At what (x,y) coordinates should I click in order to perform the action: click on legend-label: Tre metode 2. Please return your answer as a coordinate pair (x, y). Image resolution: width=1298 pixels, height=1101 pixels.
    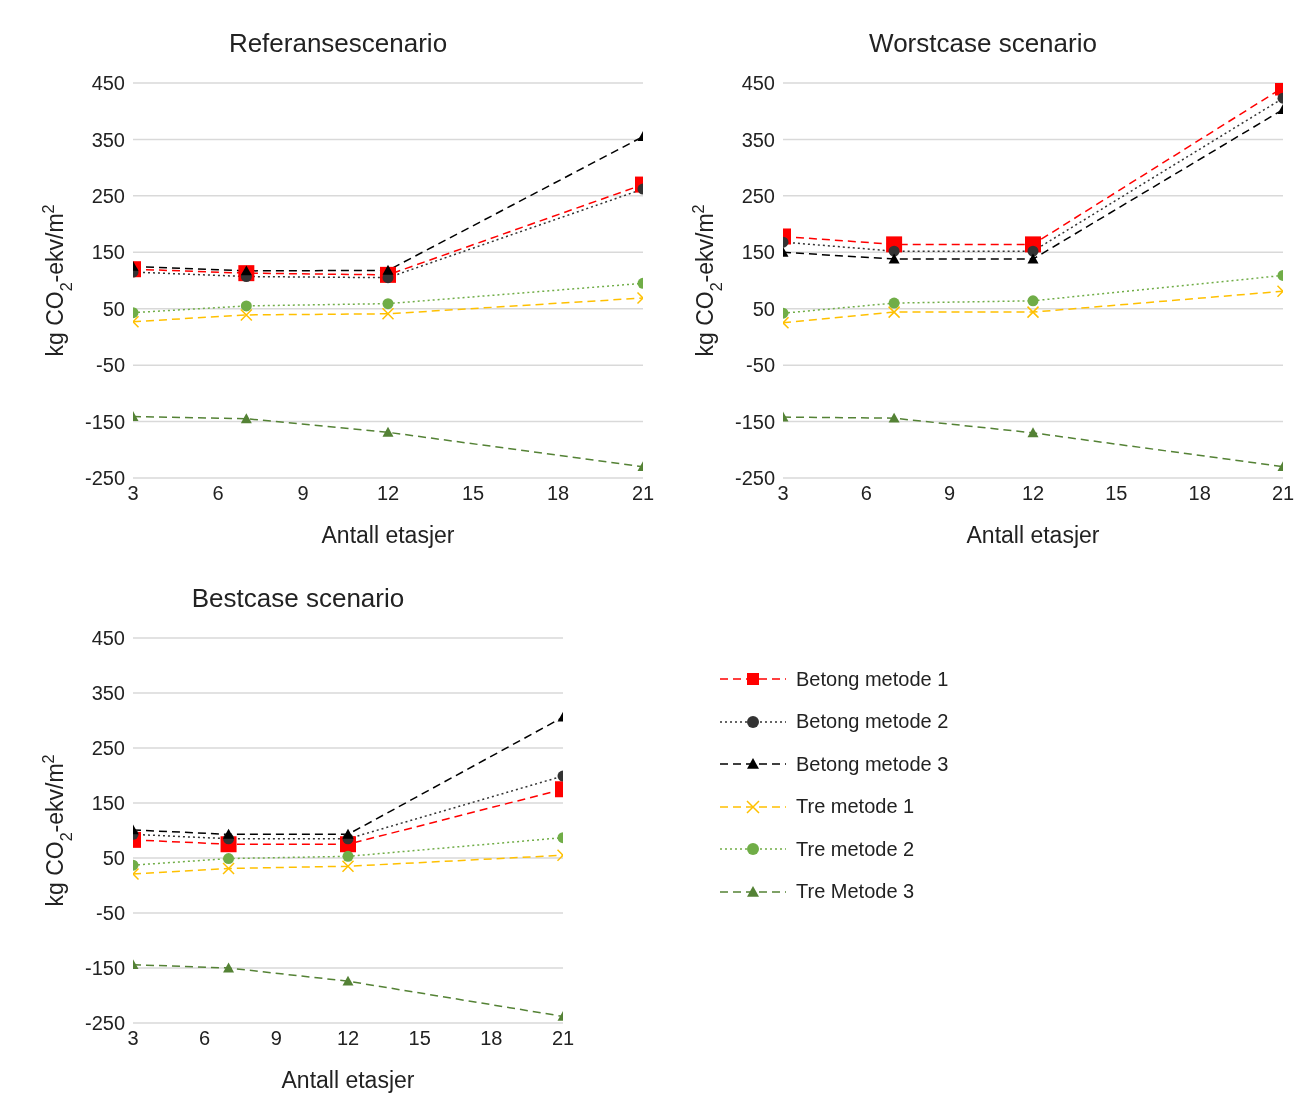
    Looking at the image, I should click on (855, 849).